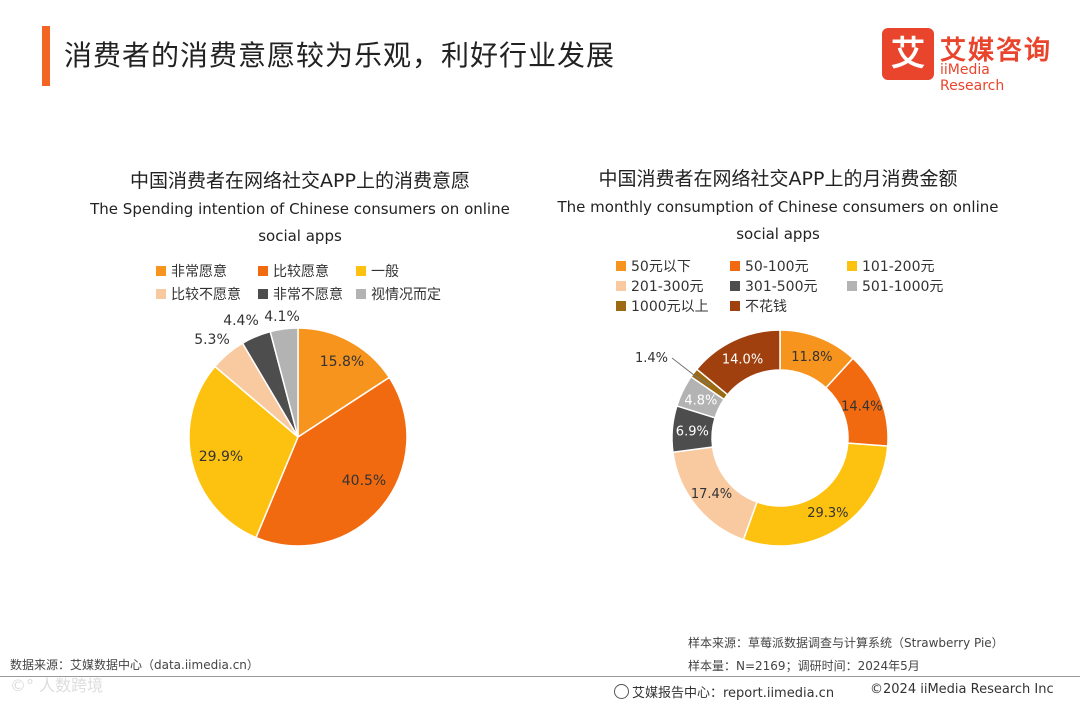 Image resolution: width=1080 pixels, height=702 pixels. I want to click on donut-data-label-2: 14.4%, so click(861, 407).